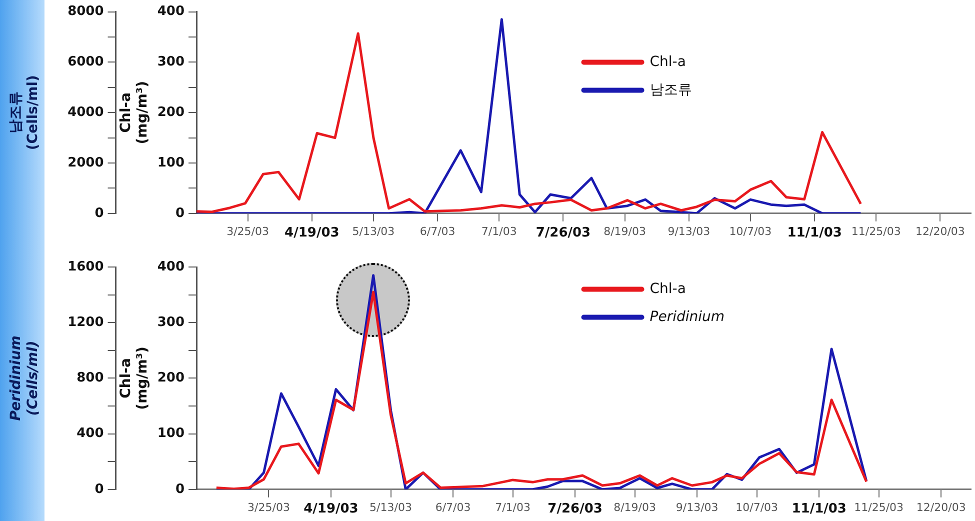  I want to click on y2-axis-title: Peridinium (Cells/ml), so click(24, 378).